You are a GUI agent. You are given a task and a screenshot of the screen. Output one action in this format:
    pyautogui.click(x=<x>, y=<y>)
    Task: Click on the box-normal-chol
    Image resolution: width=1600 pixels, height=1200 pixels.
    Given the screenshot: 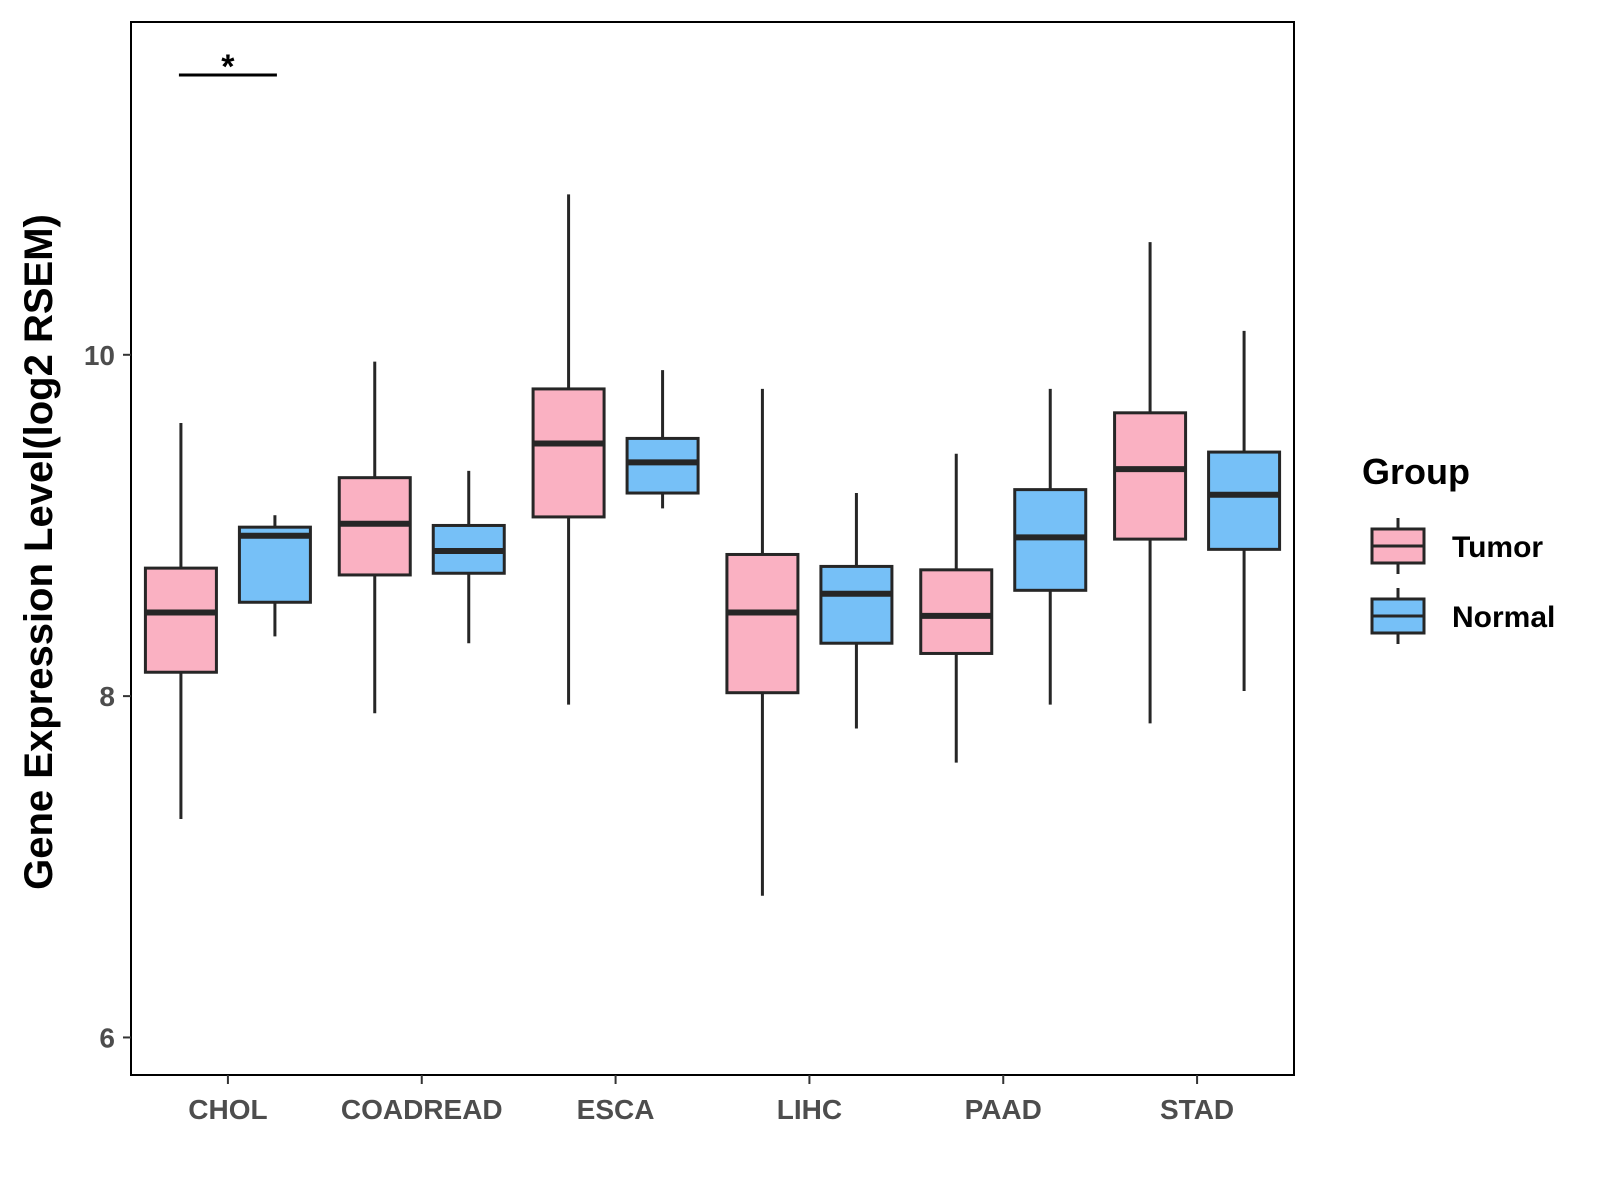 What is the action you would take?
    pyautogui.click(x=274, y=576)
    